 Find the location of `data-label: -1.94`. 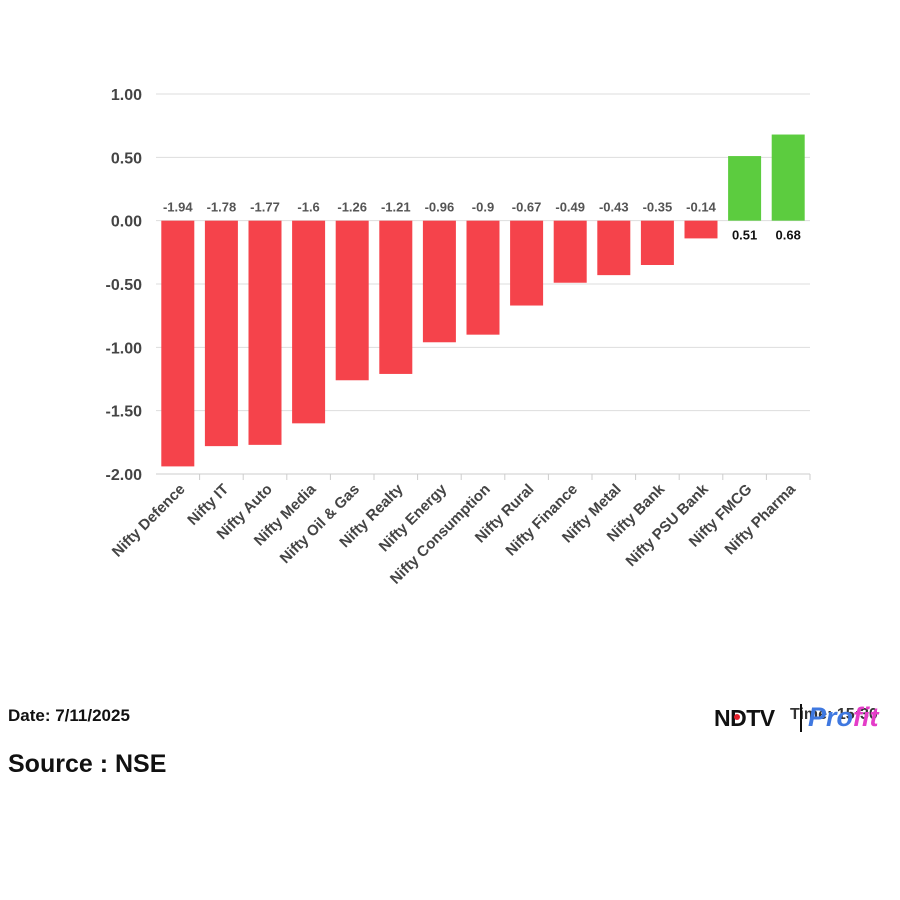

data-label: -1.94 is located at coordinates (178, 207).